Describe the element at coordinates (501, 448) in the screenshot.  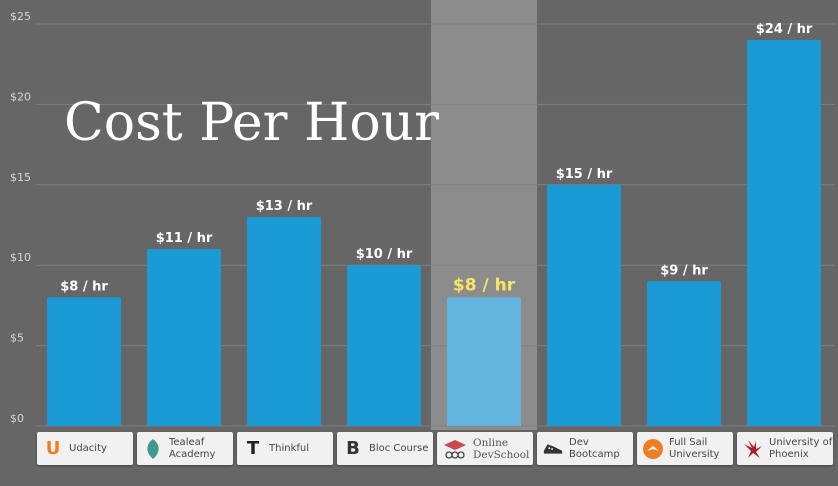
I see `category-name: Online DevSchool` at that location.